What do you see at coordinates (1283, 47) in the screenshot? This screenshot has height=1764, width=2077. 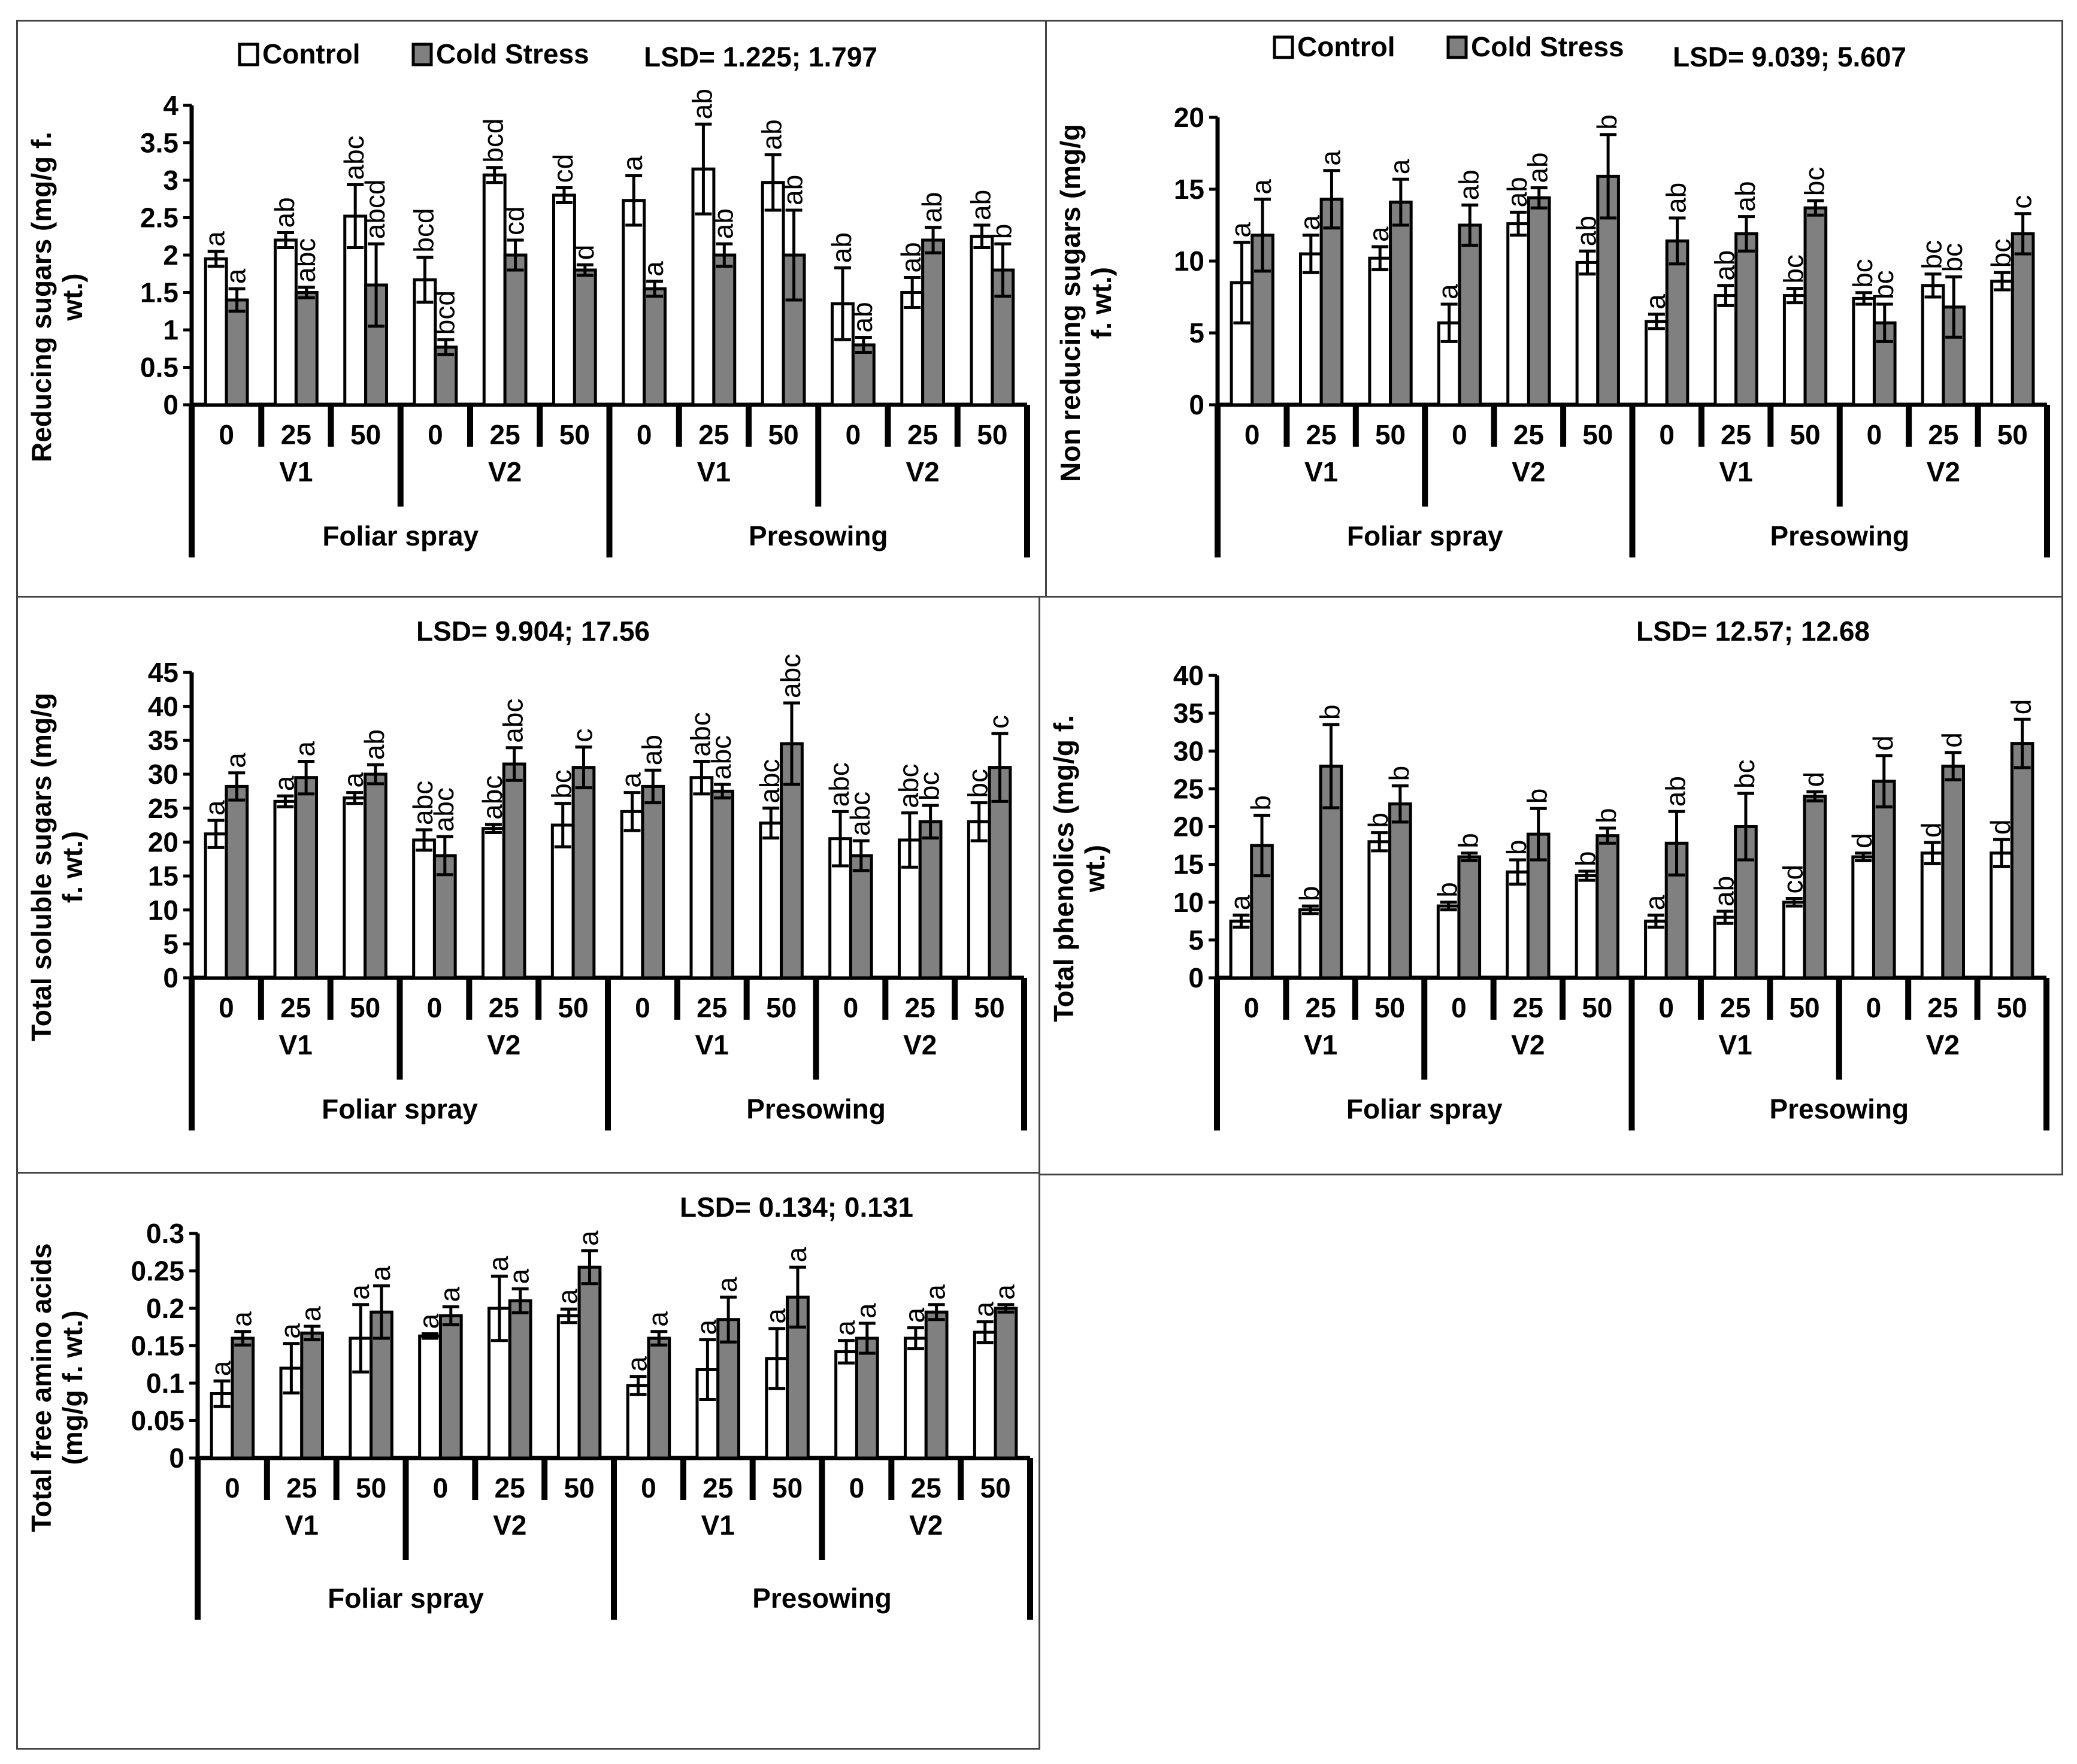 I see `legend-swatch-control` at bounding box center [1283, 47].